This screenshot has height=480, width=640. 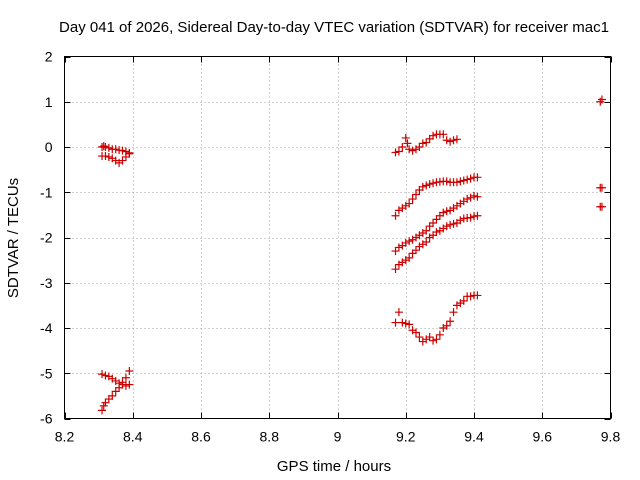 I want to click on y-axis-label: SDTVAR / TECUs, so click(x=13, y=238).